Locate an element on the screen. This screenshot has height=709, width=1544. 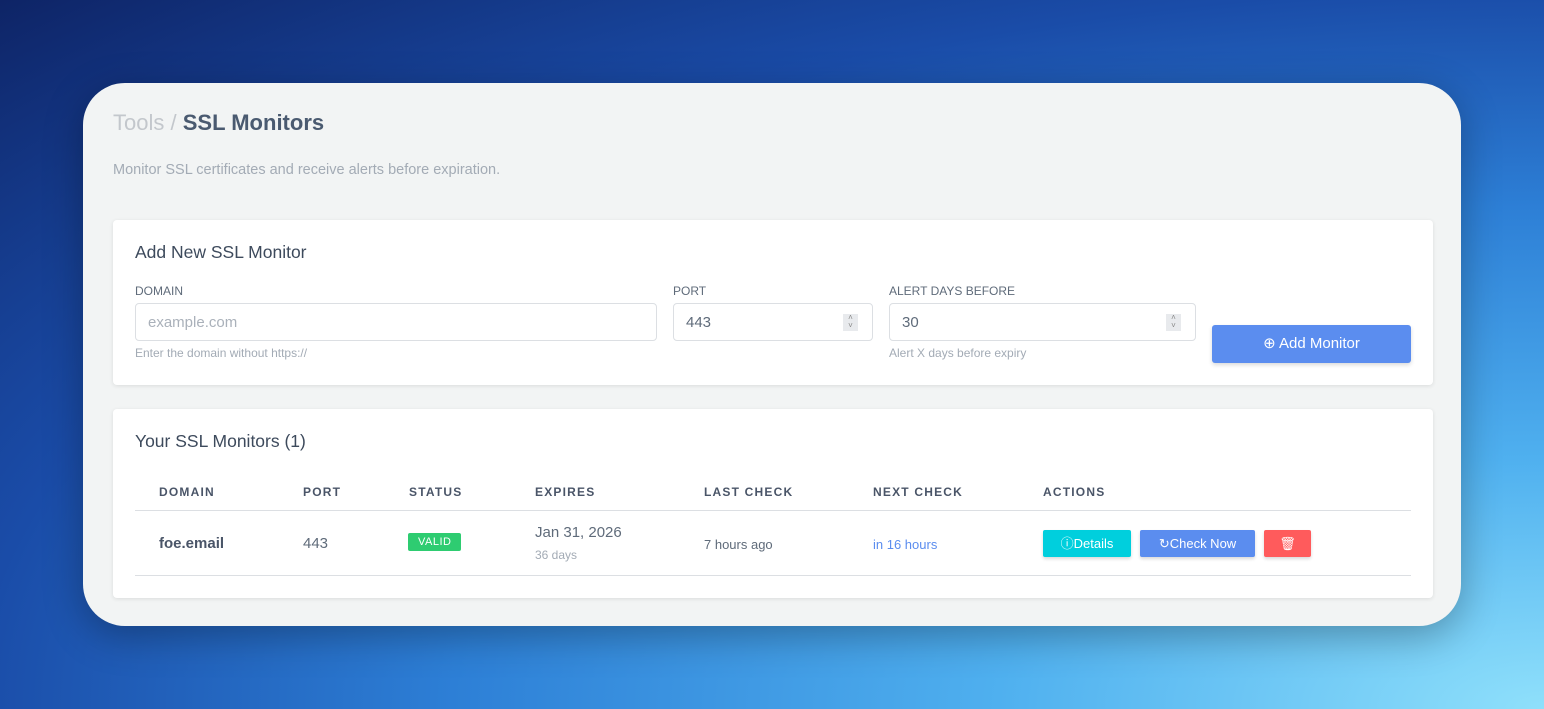
domain-label: DOMAIN is located at coordinates (159, 291).